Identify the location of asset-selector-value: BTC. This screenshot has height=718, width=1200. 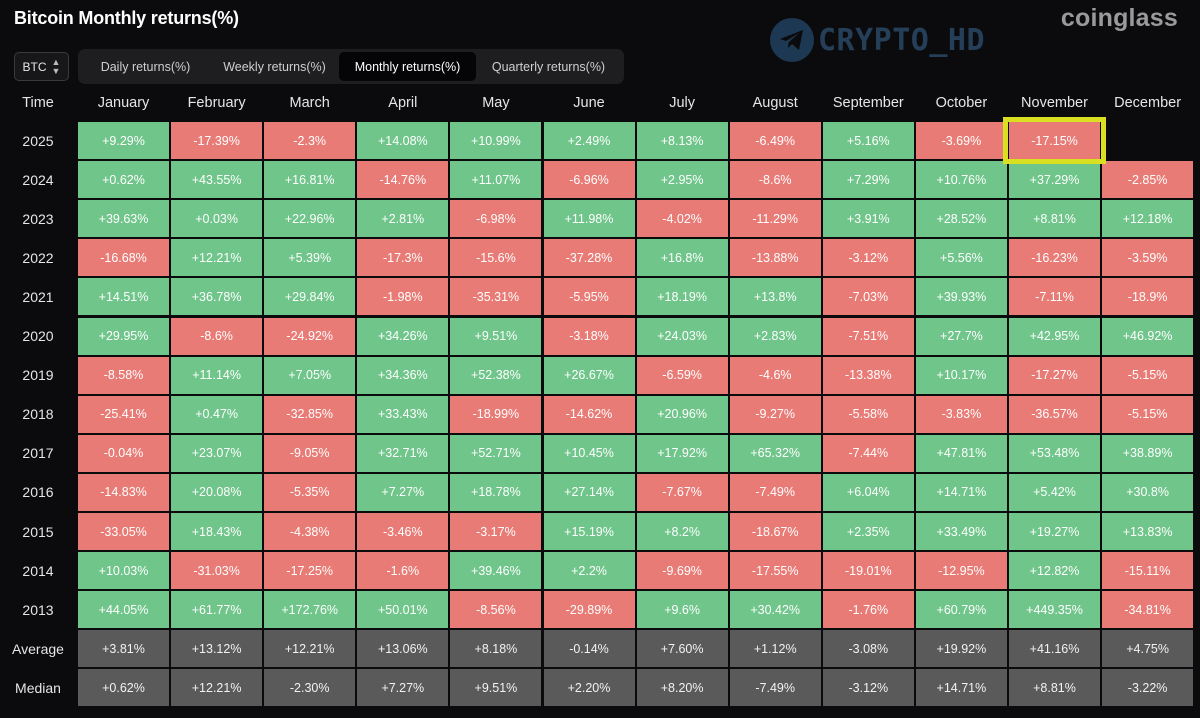
(34, 66).